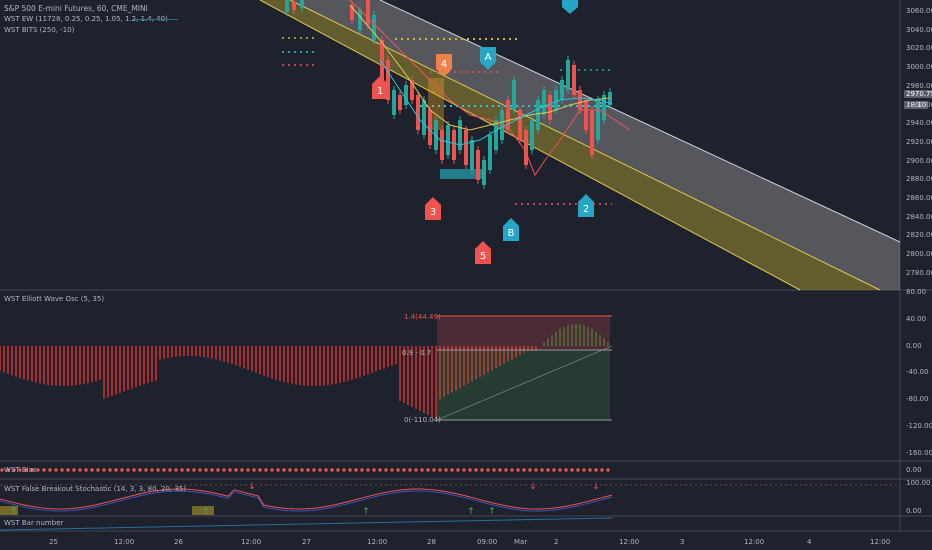  Describe the element at coordinates (919, 160) in the screenshot. I see `price-axis-tick: 2900.00` at that location.